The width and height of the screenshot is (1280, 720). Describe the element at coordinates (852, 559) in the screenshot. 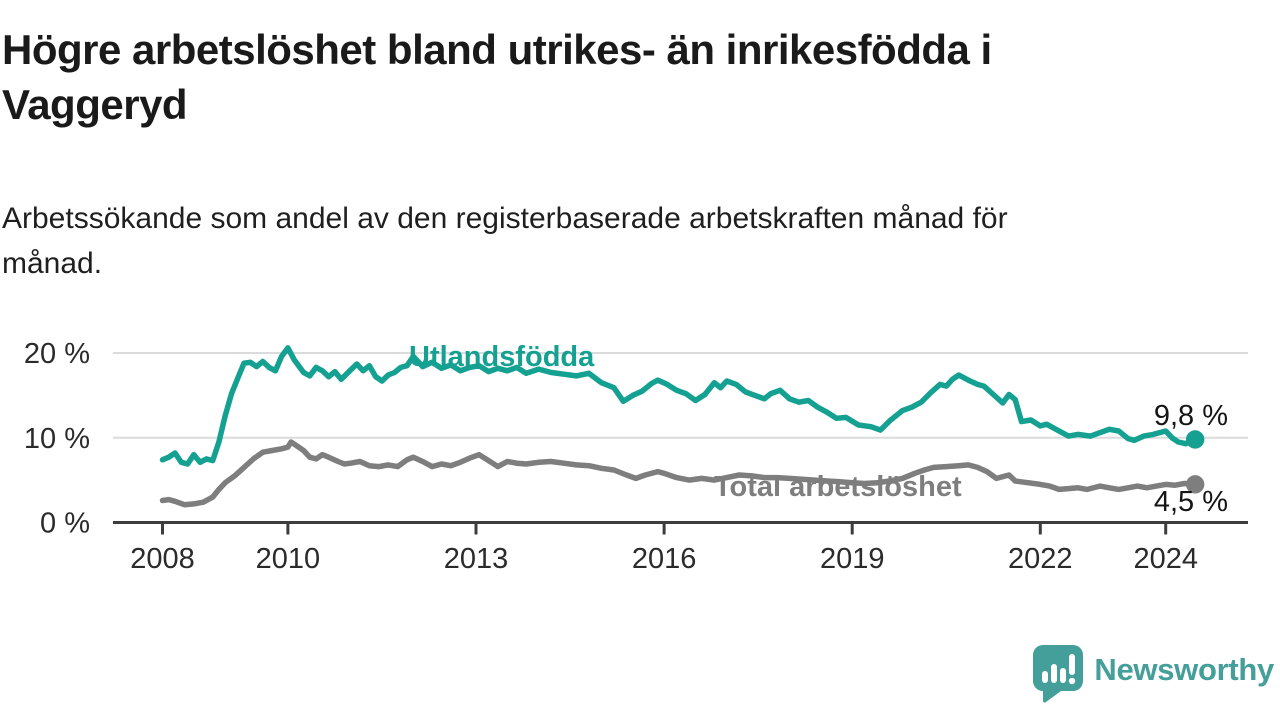

I see `x-tick-label-2019: 2019` at that location.